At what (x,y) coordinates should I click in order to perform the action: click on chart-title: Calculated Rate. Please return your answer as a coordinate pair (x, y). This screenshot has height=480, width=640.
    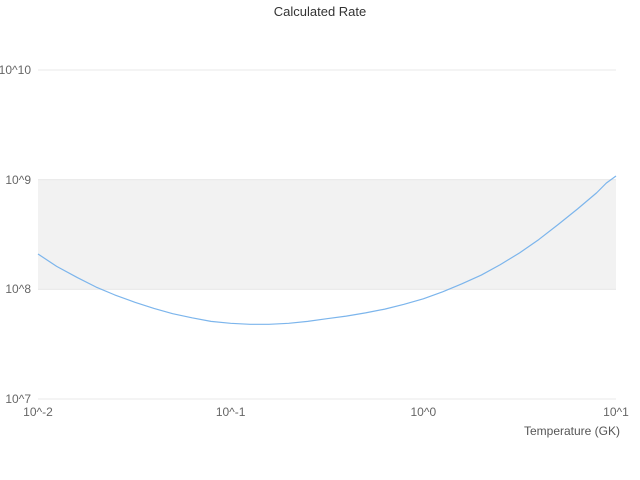
    Looking at the image, I should click on (320, 11).